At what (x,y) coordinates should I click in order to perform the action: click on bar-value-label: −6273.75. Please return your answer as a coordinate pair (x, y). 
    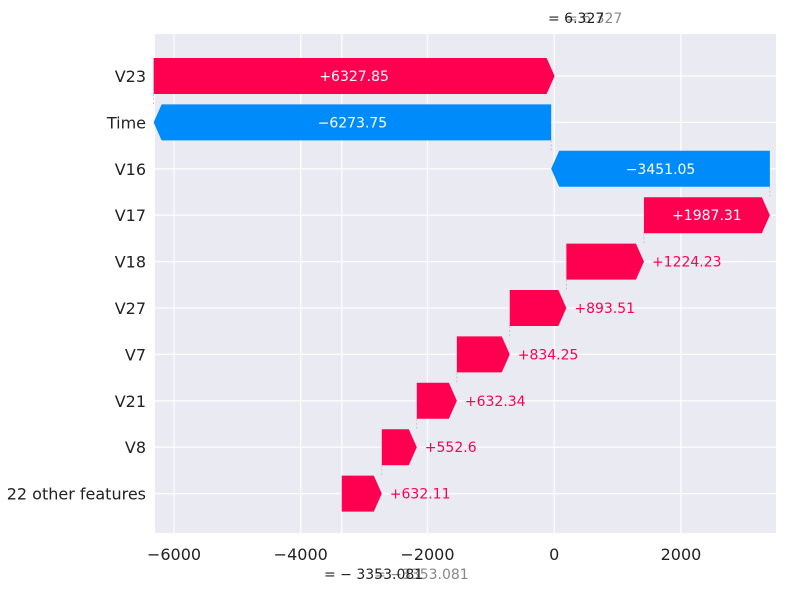
    Looking at the image, I should click on (353, 123).